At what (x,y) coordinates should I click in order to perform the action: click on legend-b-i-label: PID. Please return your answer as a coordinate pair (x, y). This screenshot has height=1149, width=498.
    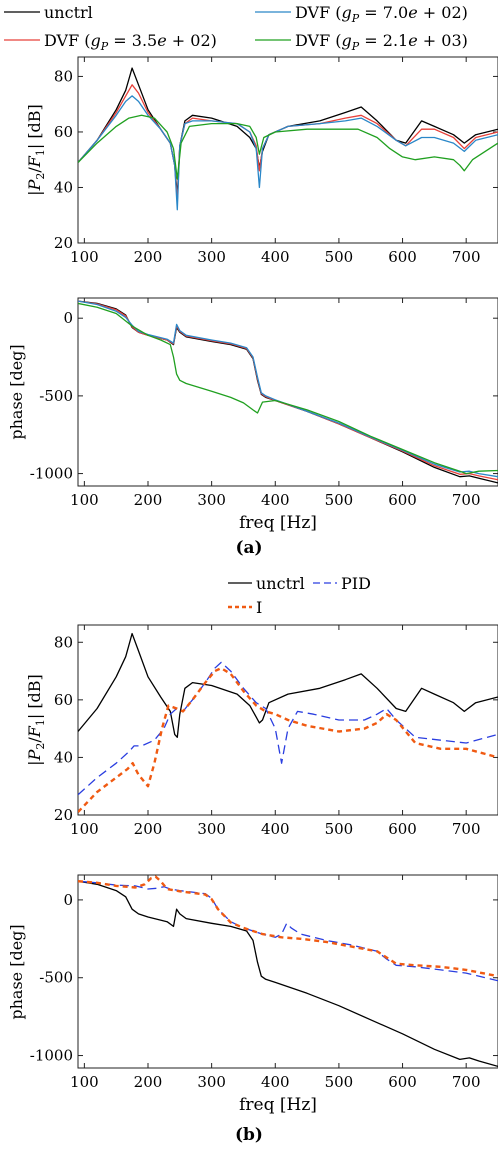
    Looking at the image, I should click on (356, 583).